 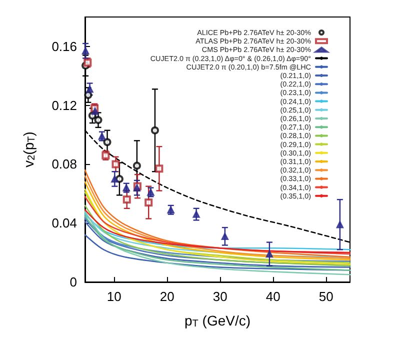 I want to click on x-tick-label: 50, so click(x=326, y=296).